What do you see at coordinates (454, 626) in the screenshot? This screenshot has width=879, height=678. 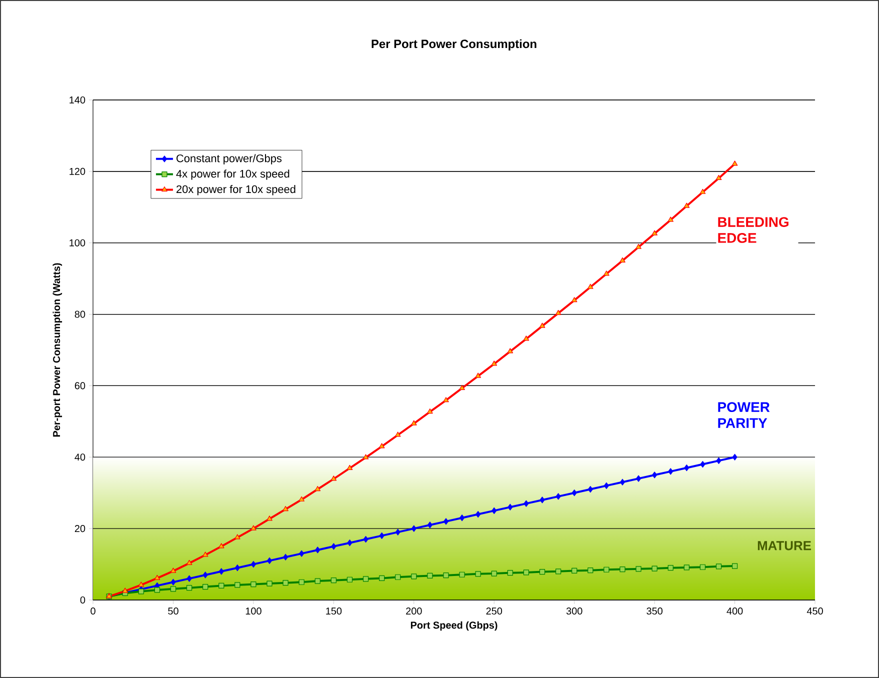 I see `x-axis-title: Port Speed (Gbps)` at bounding box center [454, 626].